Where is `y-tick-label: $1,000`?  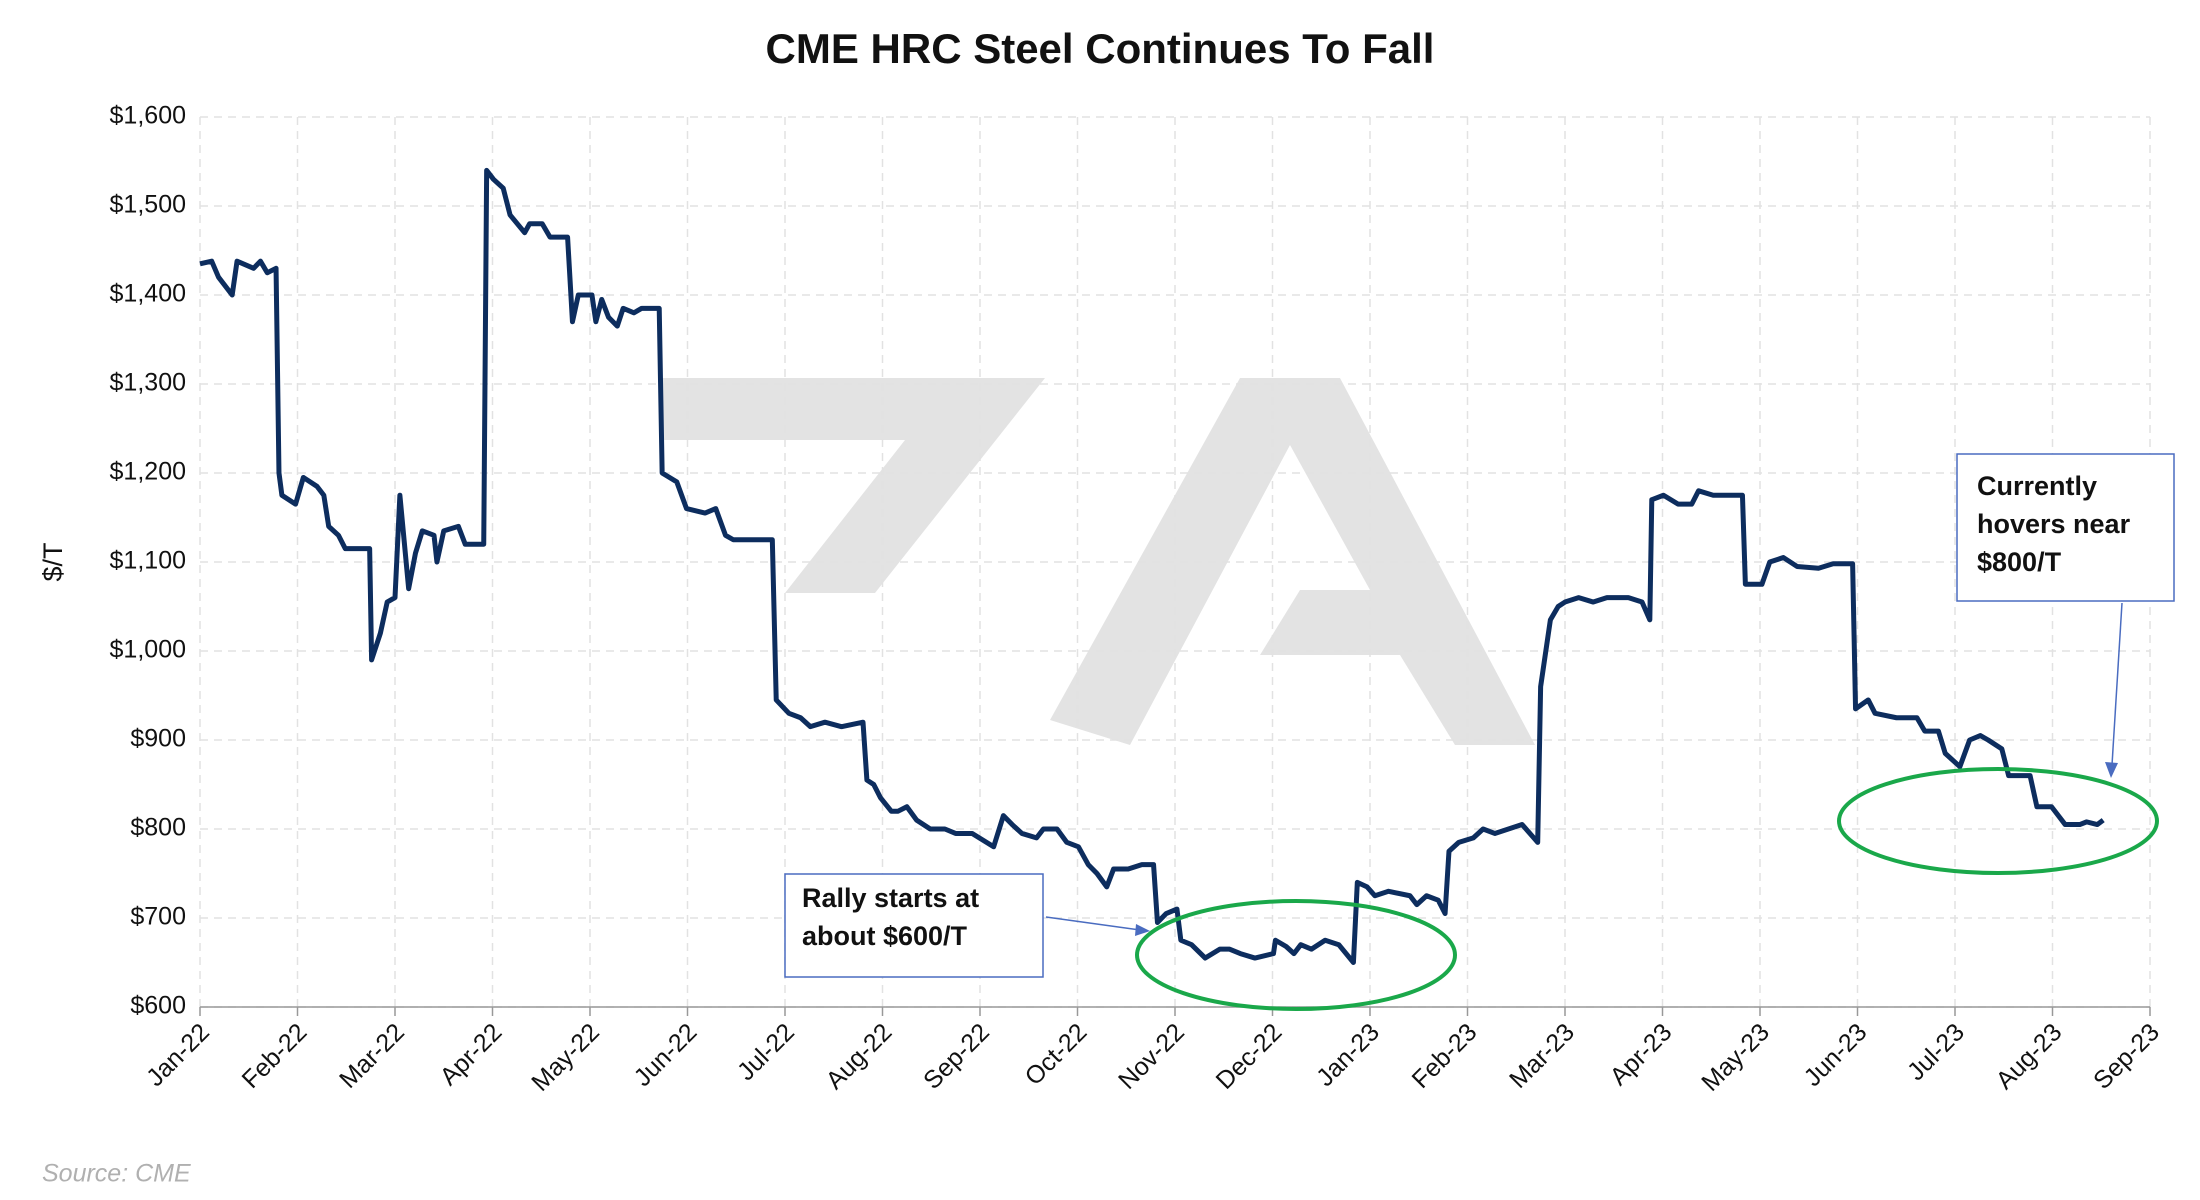
y-tick-label: $1,000 is located at coordinates (148, 650).